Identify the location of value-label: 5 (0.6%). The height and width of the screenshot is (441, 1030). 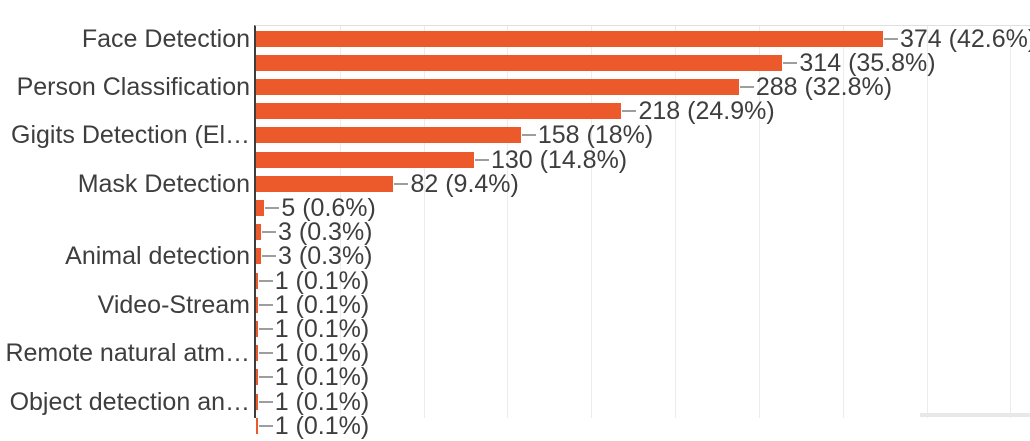
(328, 207).